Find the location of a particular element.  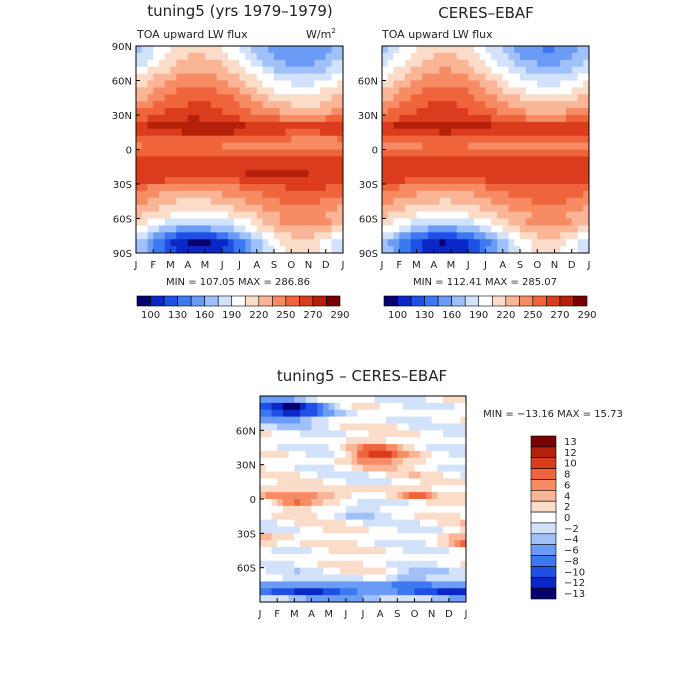

colorbar-swatch is located at coordinates (543, 572).